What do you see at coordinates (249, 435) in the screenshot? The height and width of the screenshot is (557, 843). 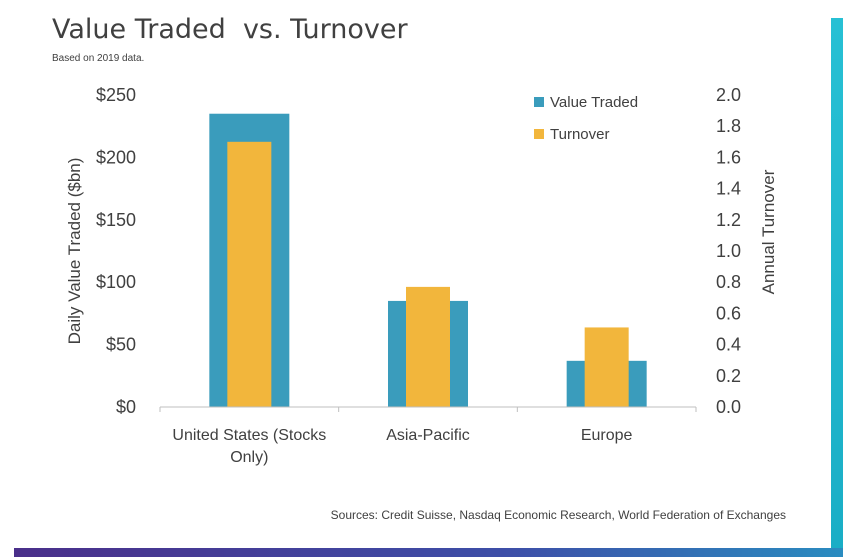 I see `x-tick-label: United States (Stocks` at bounding box center [249, 435].